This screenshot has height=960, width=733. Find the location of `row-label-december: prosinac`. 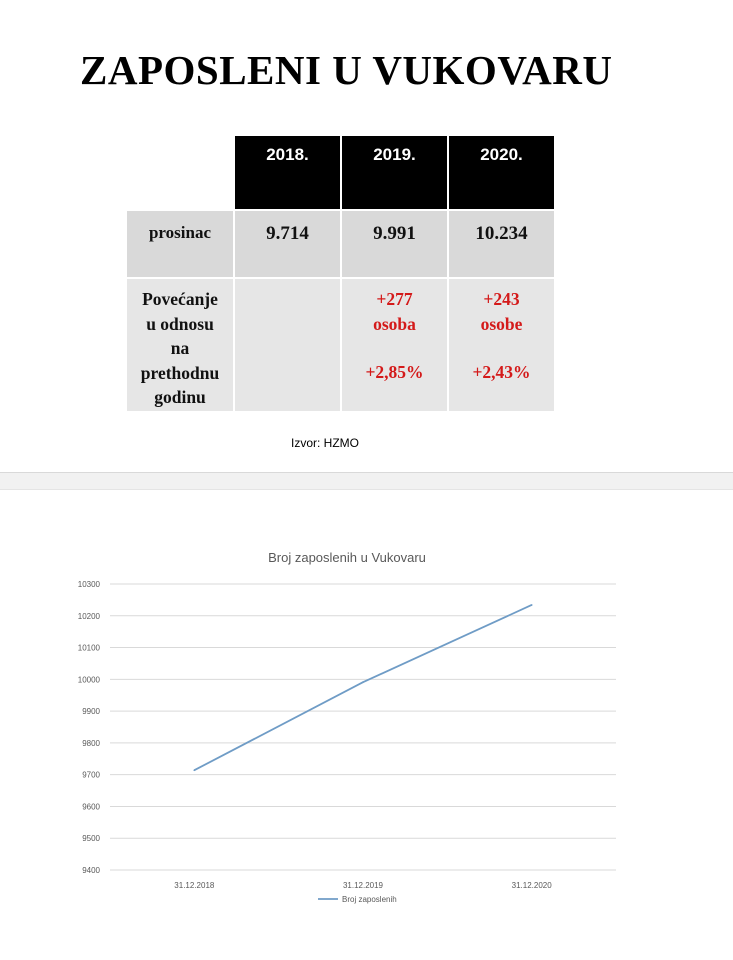

row-label-december: prosinac is located at coordinates (180, 244).